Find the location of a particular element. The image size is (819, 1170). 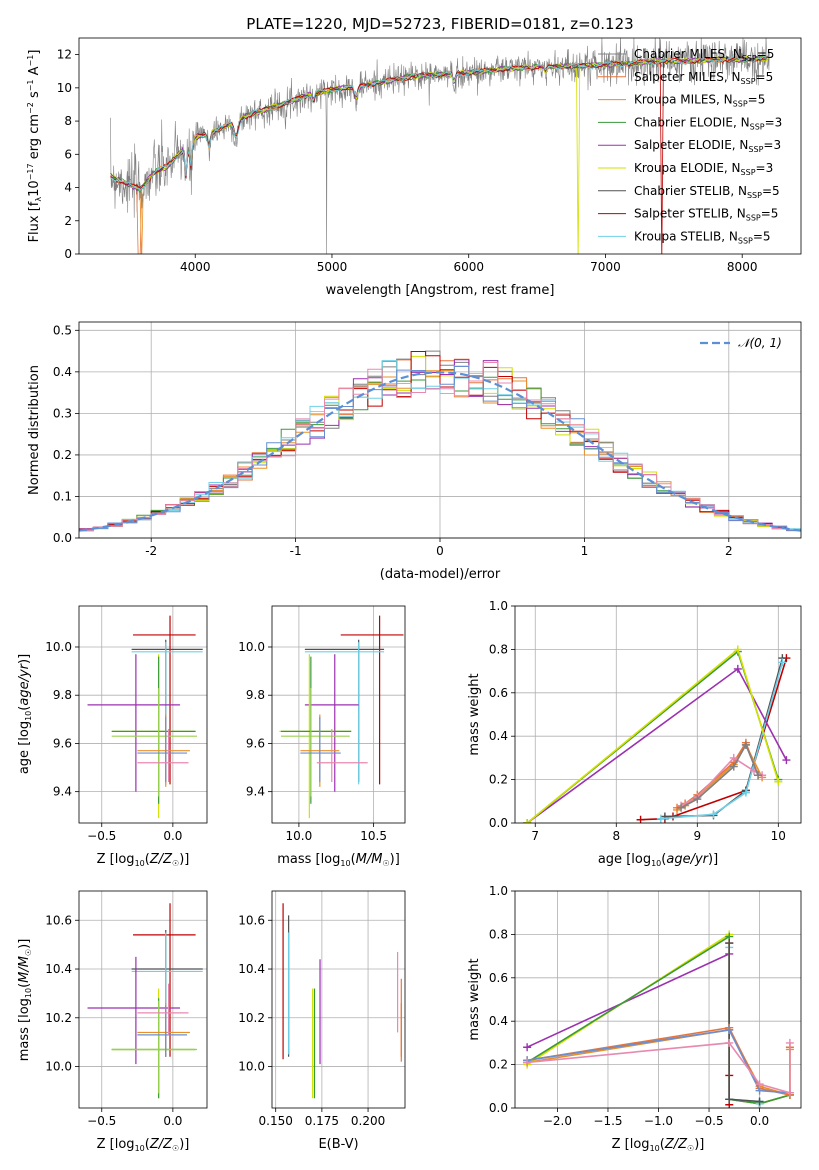

x-tick-label: 10 is located at coordinates (778, 836).